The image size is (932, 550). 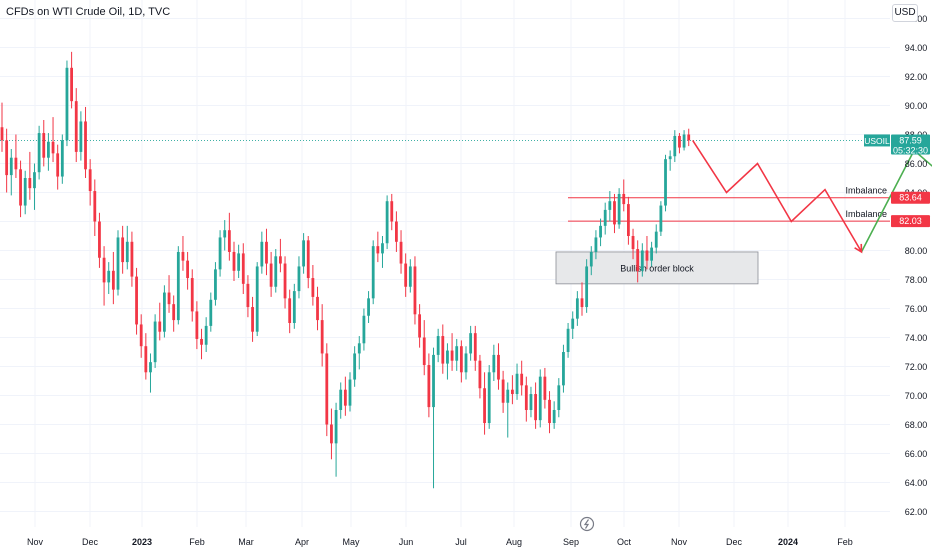 What do you see at coordinates (788, 542) in the screenshot?
I see `x-tick-label: 2024` at bounding box center [788, 542].